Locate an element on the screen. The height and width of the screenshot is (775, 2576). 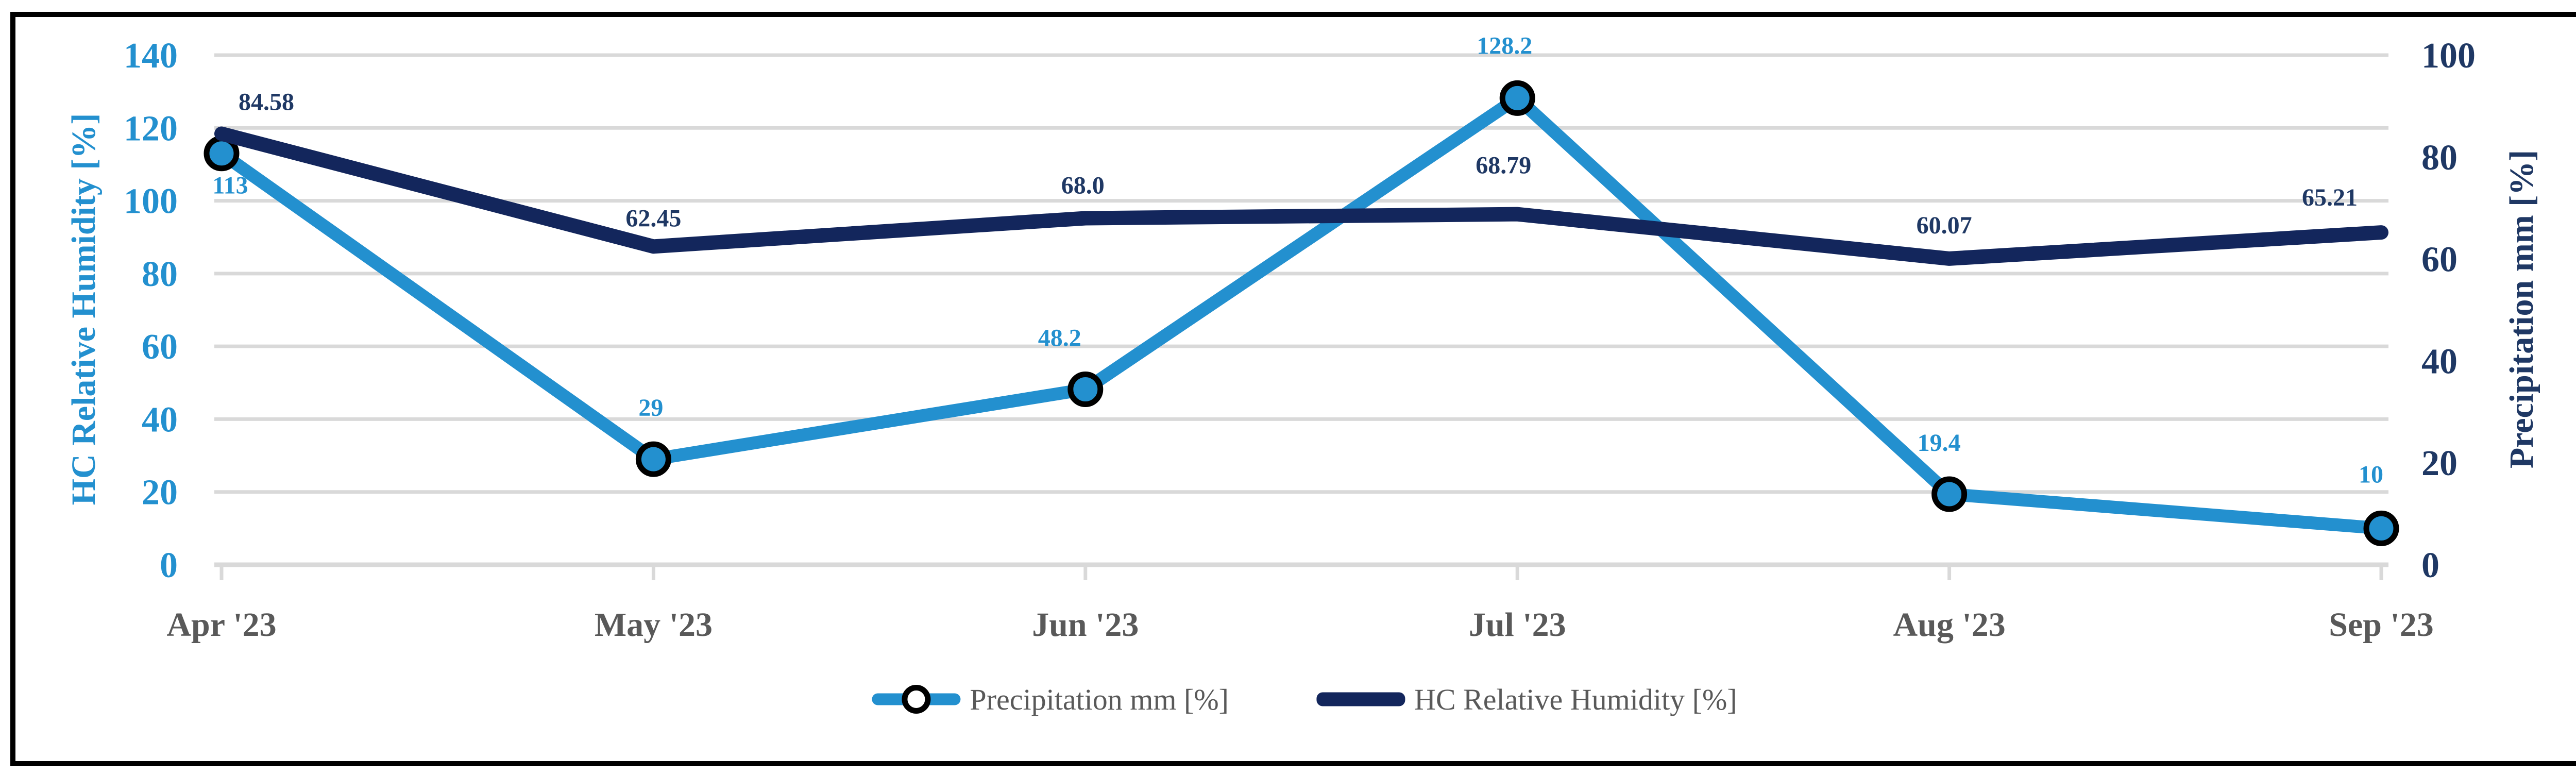
left-tick-label: 140 is located at coordinates (151, 56).